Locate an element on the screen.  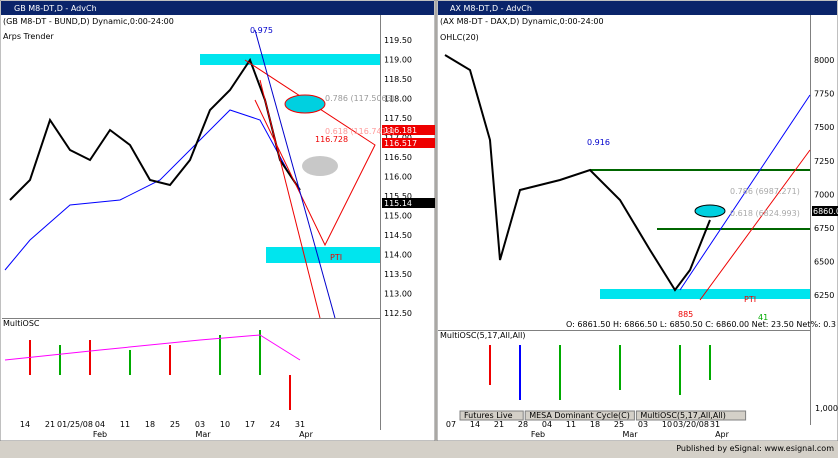
price-label: 116.00 is located at coordinates (398, 177).